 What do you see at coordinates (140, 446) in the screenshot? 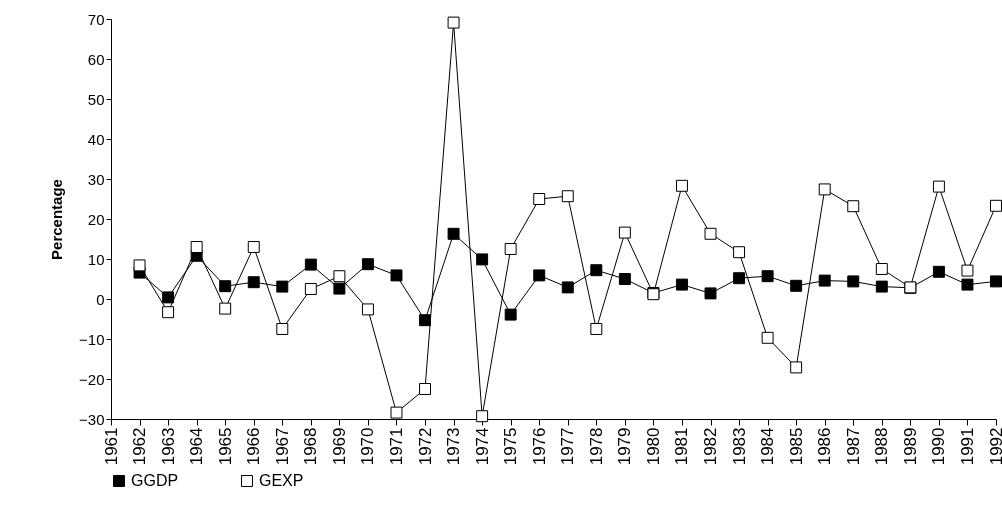
I see `x-tick-label: 1962` at bounding box center [140, 446].